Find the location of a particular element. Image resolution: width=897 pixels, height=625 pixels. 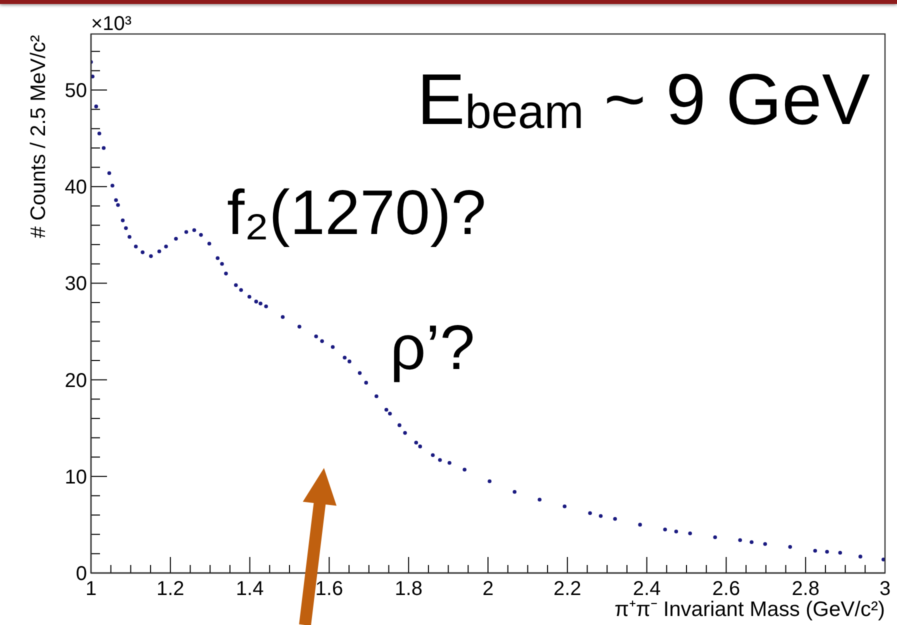

annotation: f₂(1270)? is located at coordinates (356, 213).